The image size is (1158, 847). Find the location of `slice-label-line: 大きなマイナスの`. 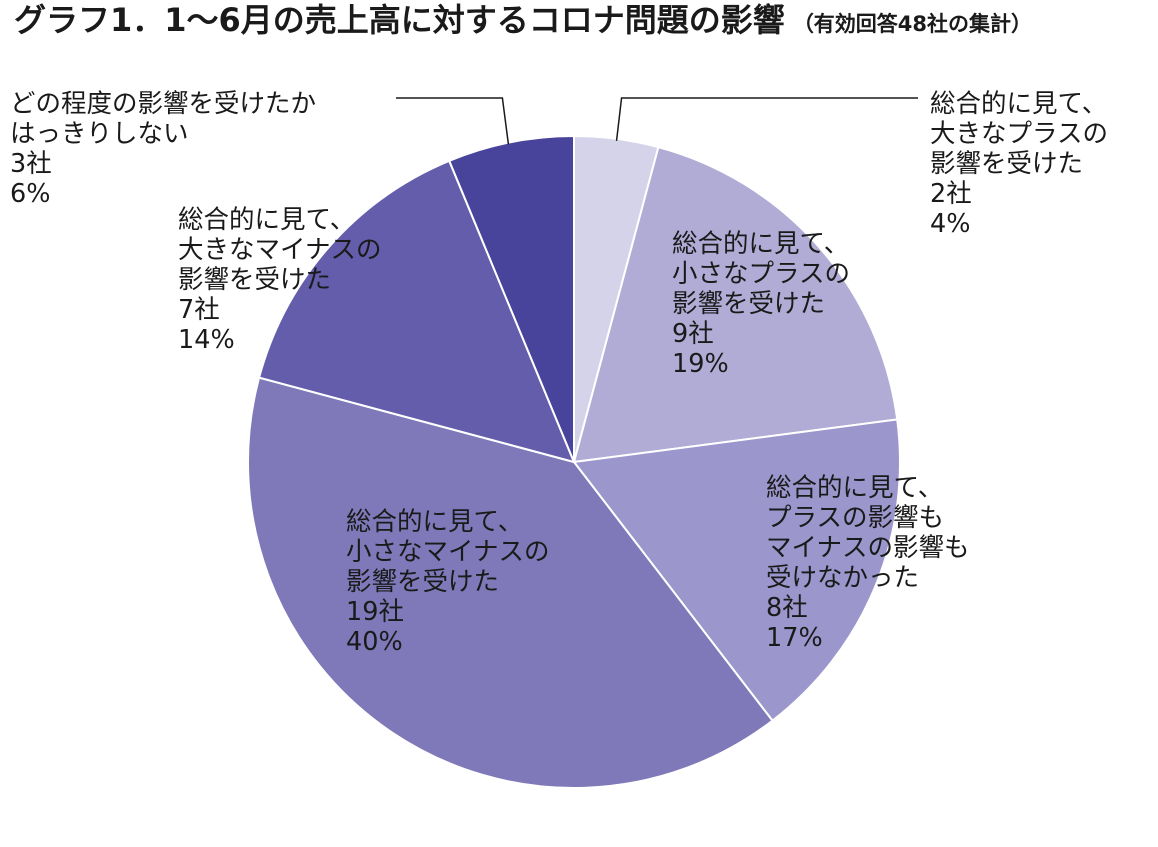

slice-label-line: 大きなマイナスの is located at coordinates (280, 250).